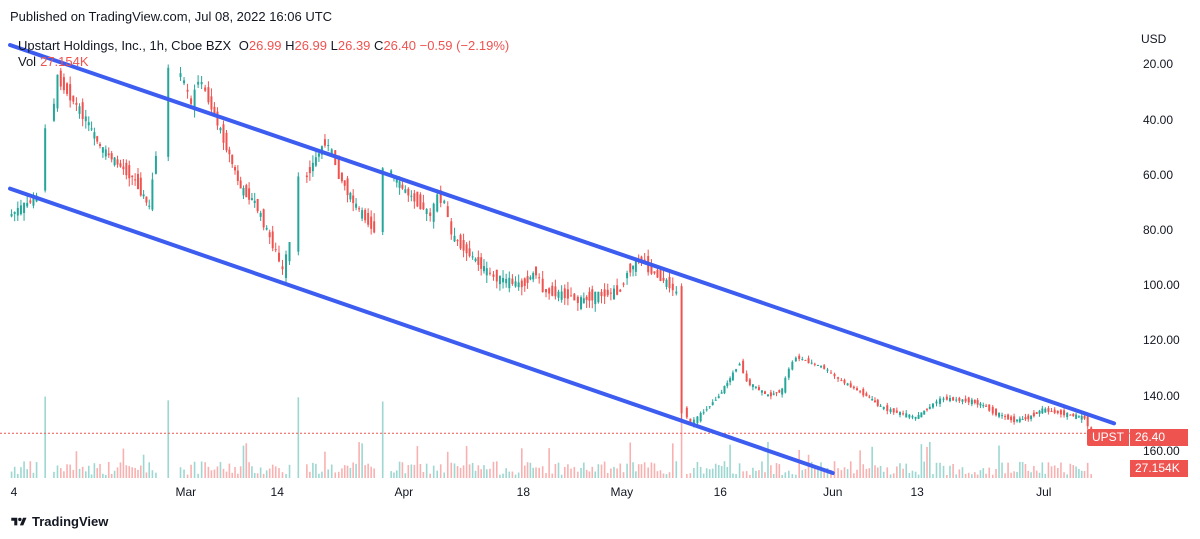 The height and width of the screenshot is (539, 1200). What do you see at coordinates (311, 45) in the screenshot?
I see `high-value: 26.99` at bounding box center [311, 45].